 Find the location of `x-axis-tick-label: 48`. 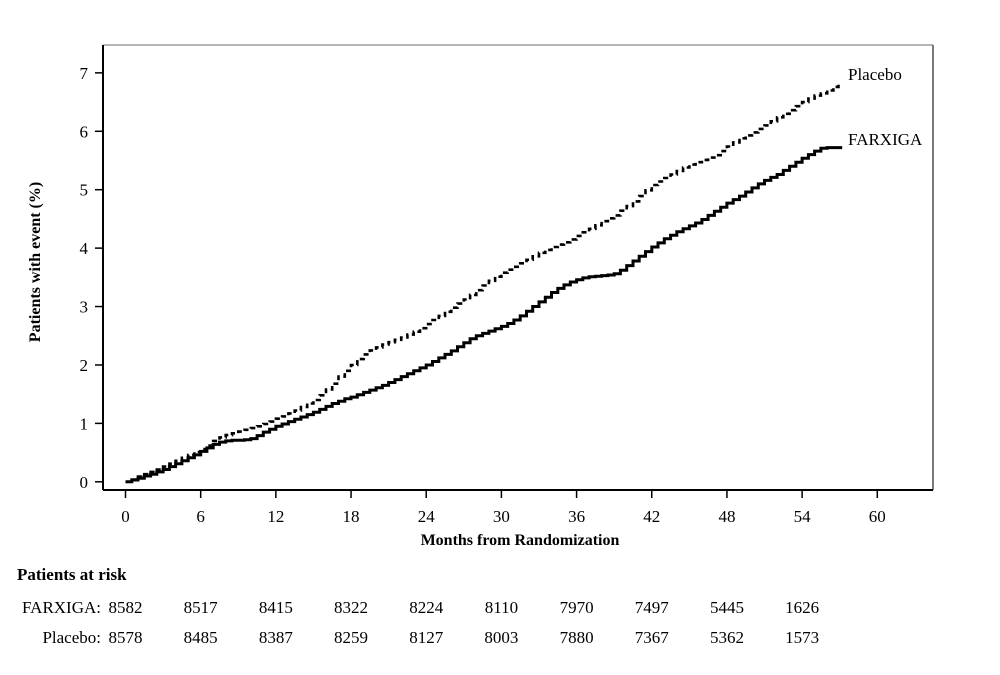

x-axis-tick-label: 48 is located at coordinates (726, 516).